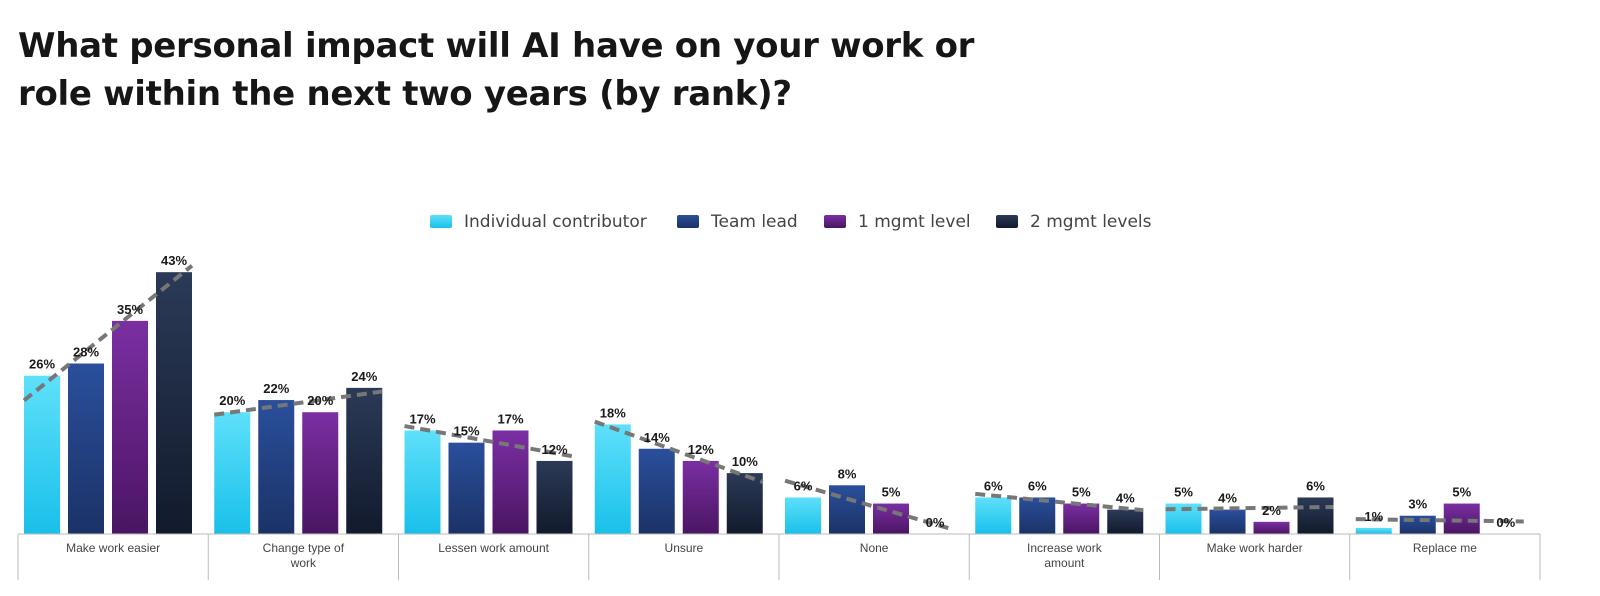 The image size is (1600, 596). I want to click on bar-change-type-of-work-2-mgmt-levels, so click(364, 460).